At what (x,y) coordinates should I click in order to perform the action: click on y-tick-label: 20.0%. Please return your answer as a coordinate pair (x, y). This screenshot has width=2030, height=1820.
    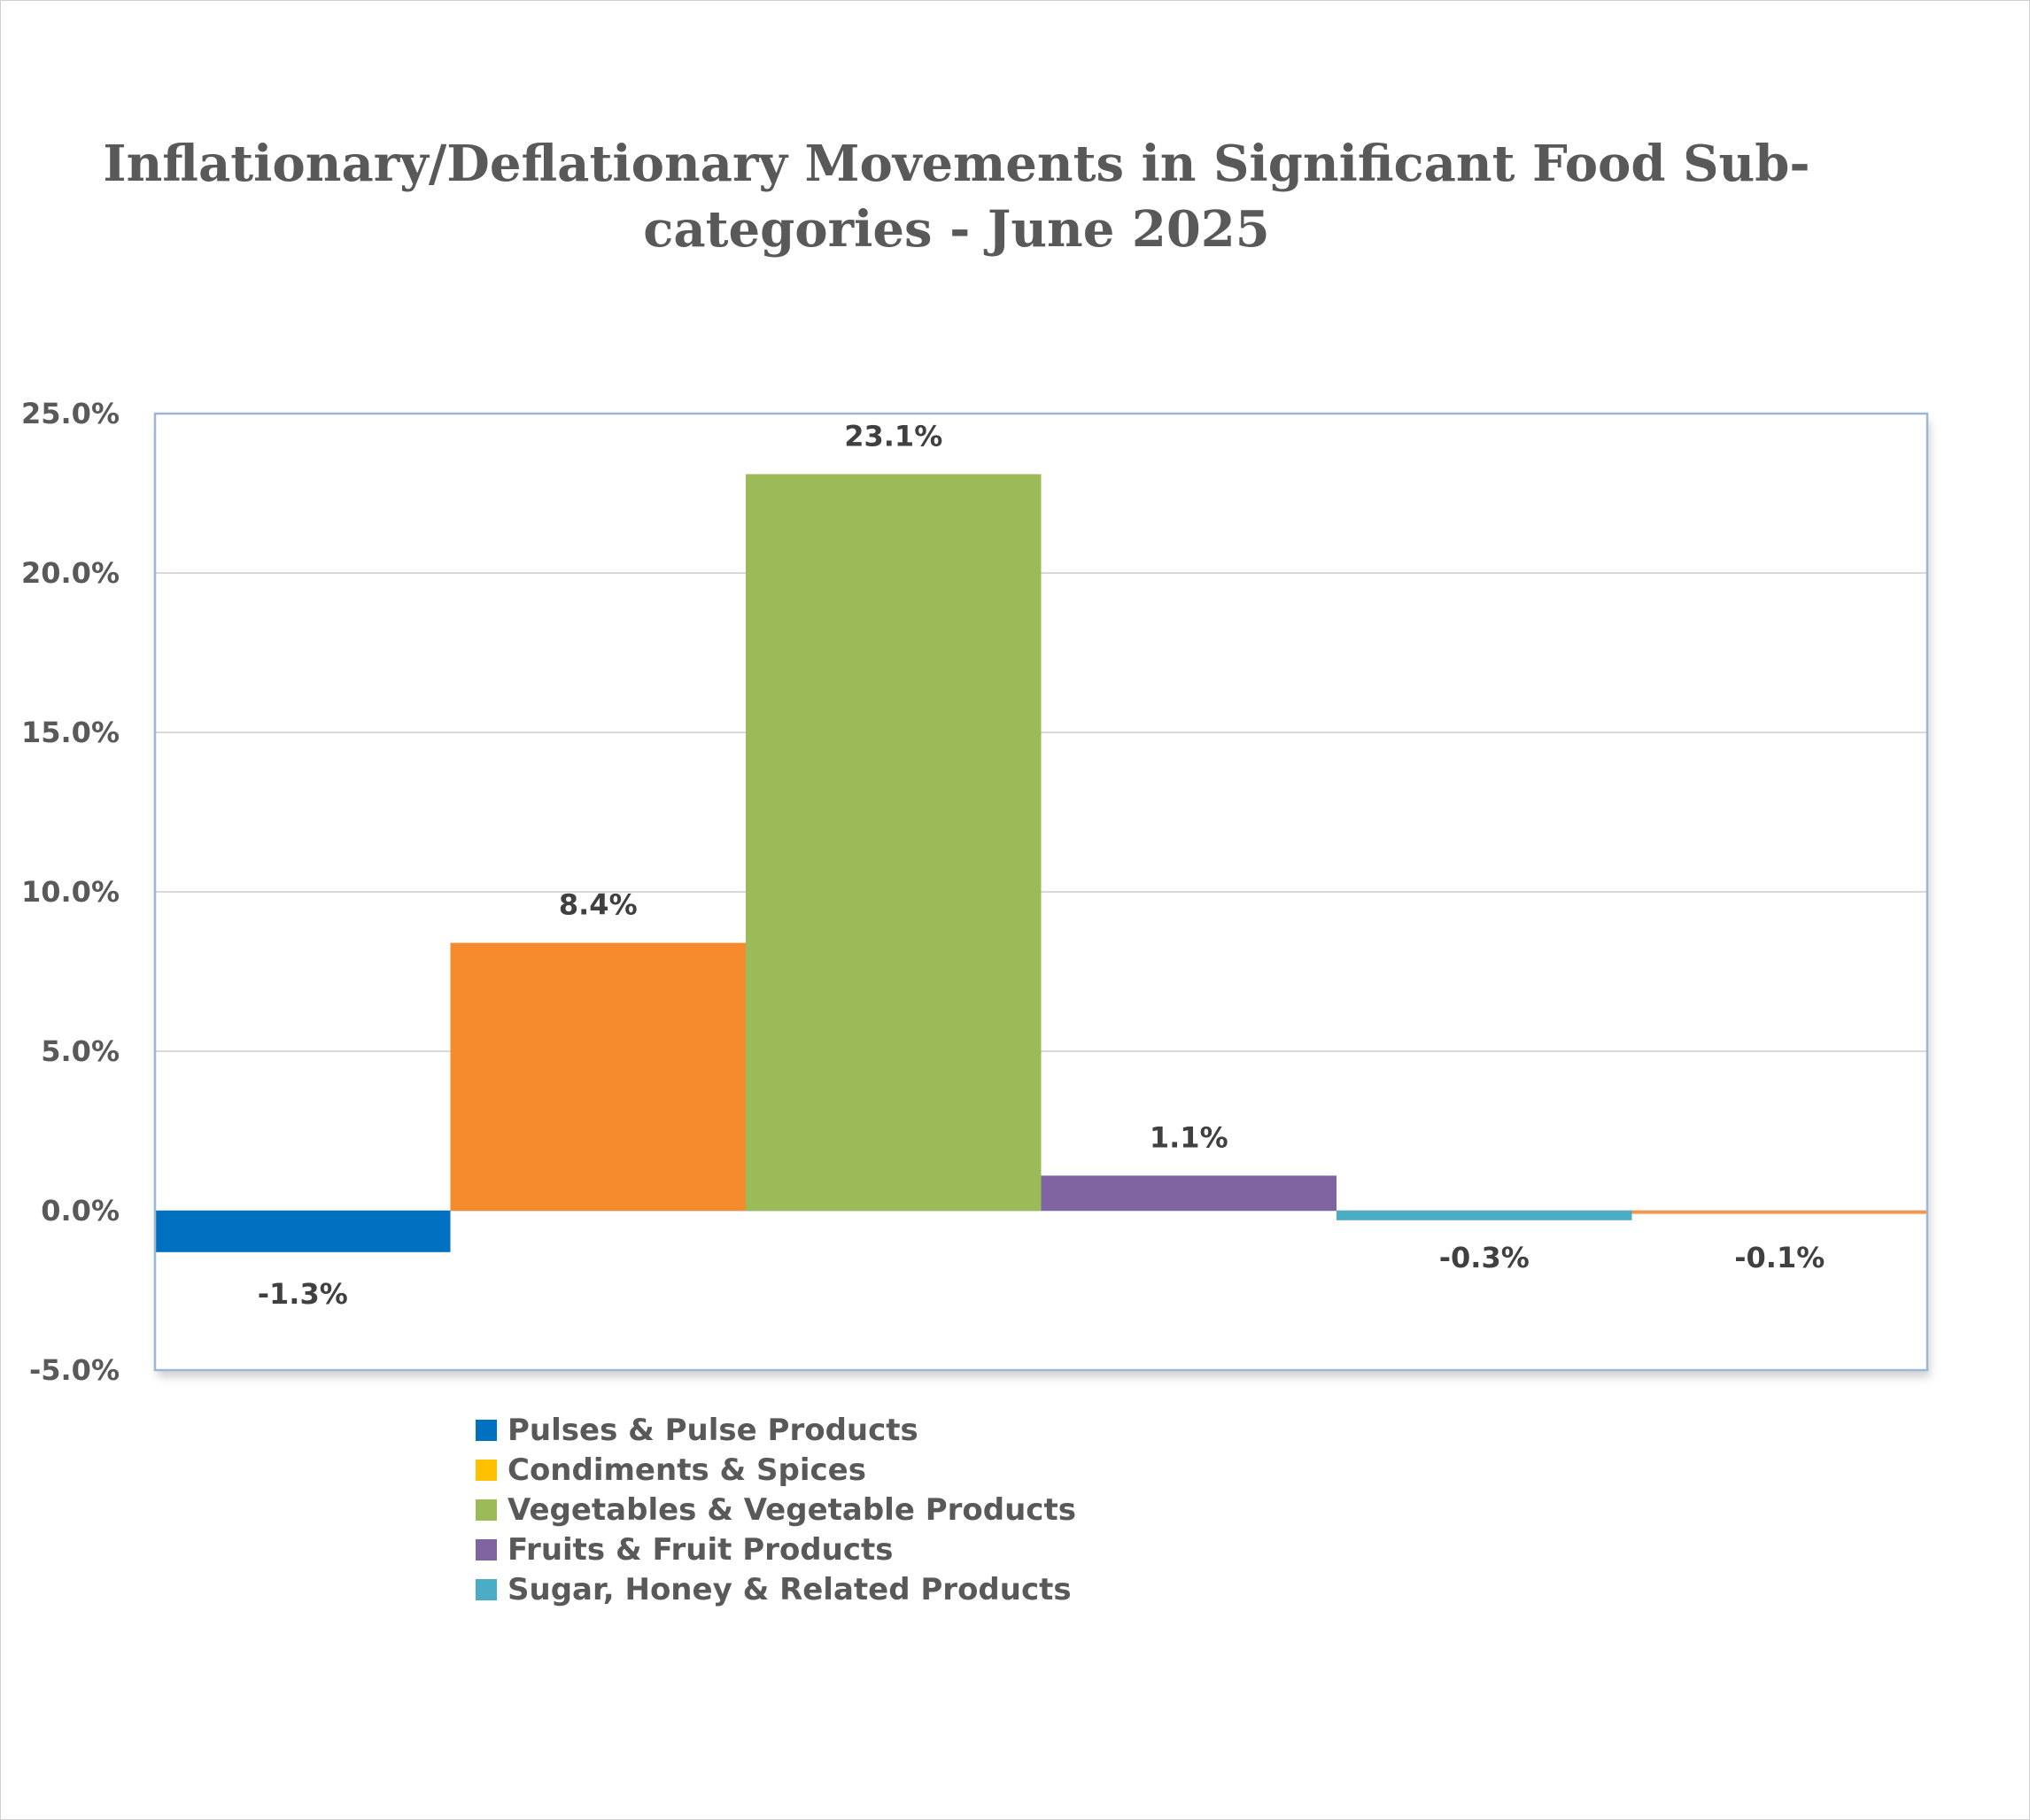
    Looking at the image, I should click on (70, 573).